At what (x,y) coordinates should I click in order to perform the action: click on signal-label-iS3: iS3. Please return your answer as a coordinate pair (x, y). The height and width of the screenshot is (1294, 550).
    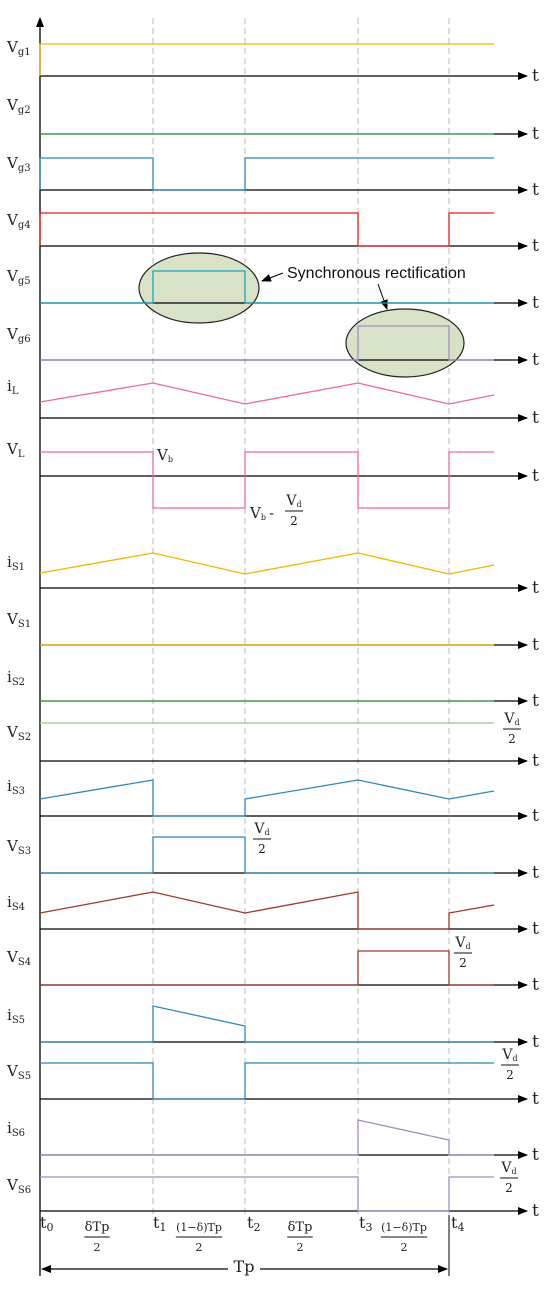
    Looking at the image, I should click on (16, 787).